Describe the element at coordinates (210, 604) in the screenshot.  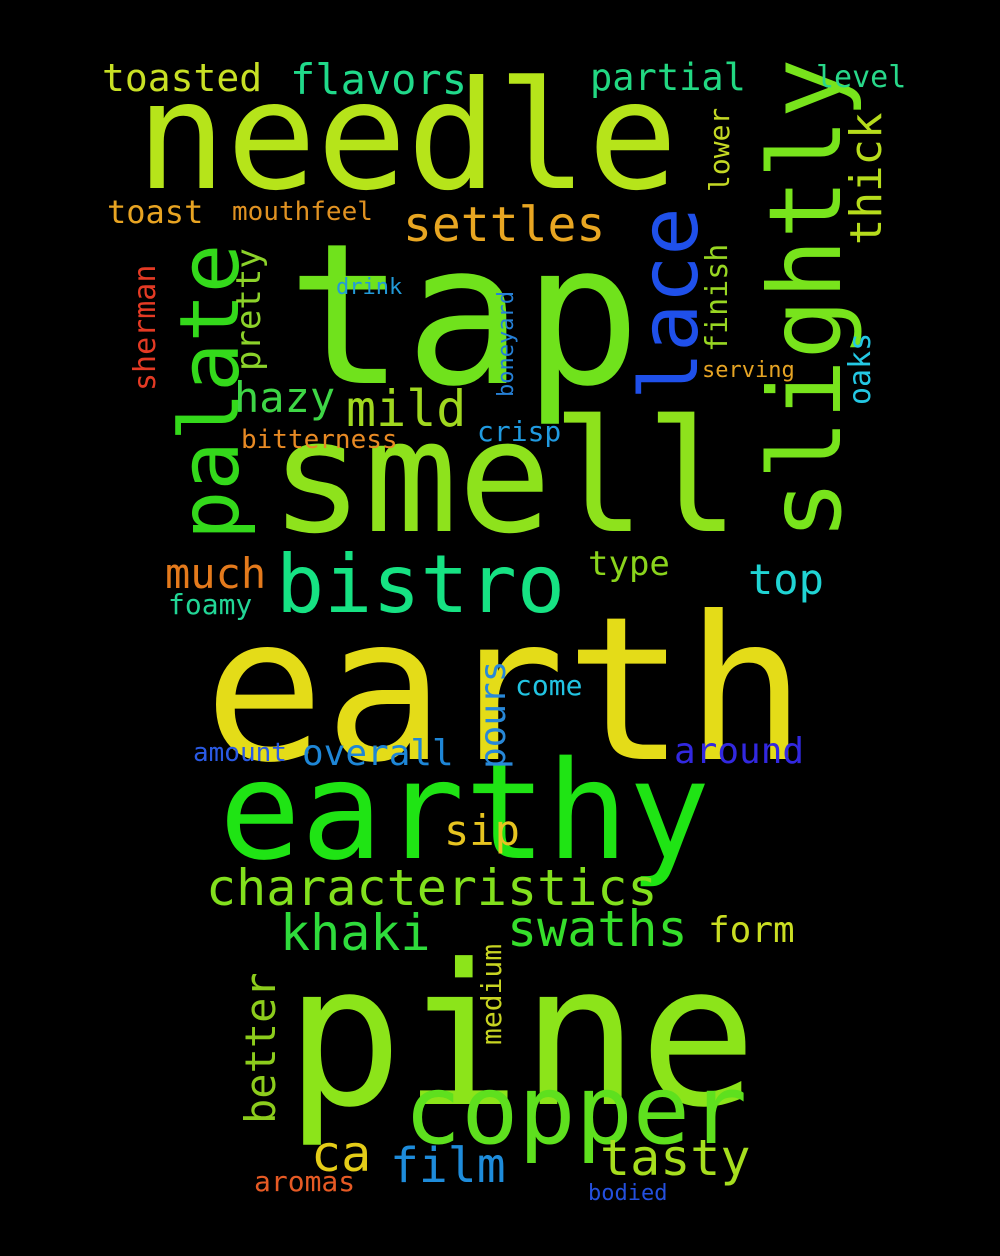
I see `word-foamy: foamy` at that location.